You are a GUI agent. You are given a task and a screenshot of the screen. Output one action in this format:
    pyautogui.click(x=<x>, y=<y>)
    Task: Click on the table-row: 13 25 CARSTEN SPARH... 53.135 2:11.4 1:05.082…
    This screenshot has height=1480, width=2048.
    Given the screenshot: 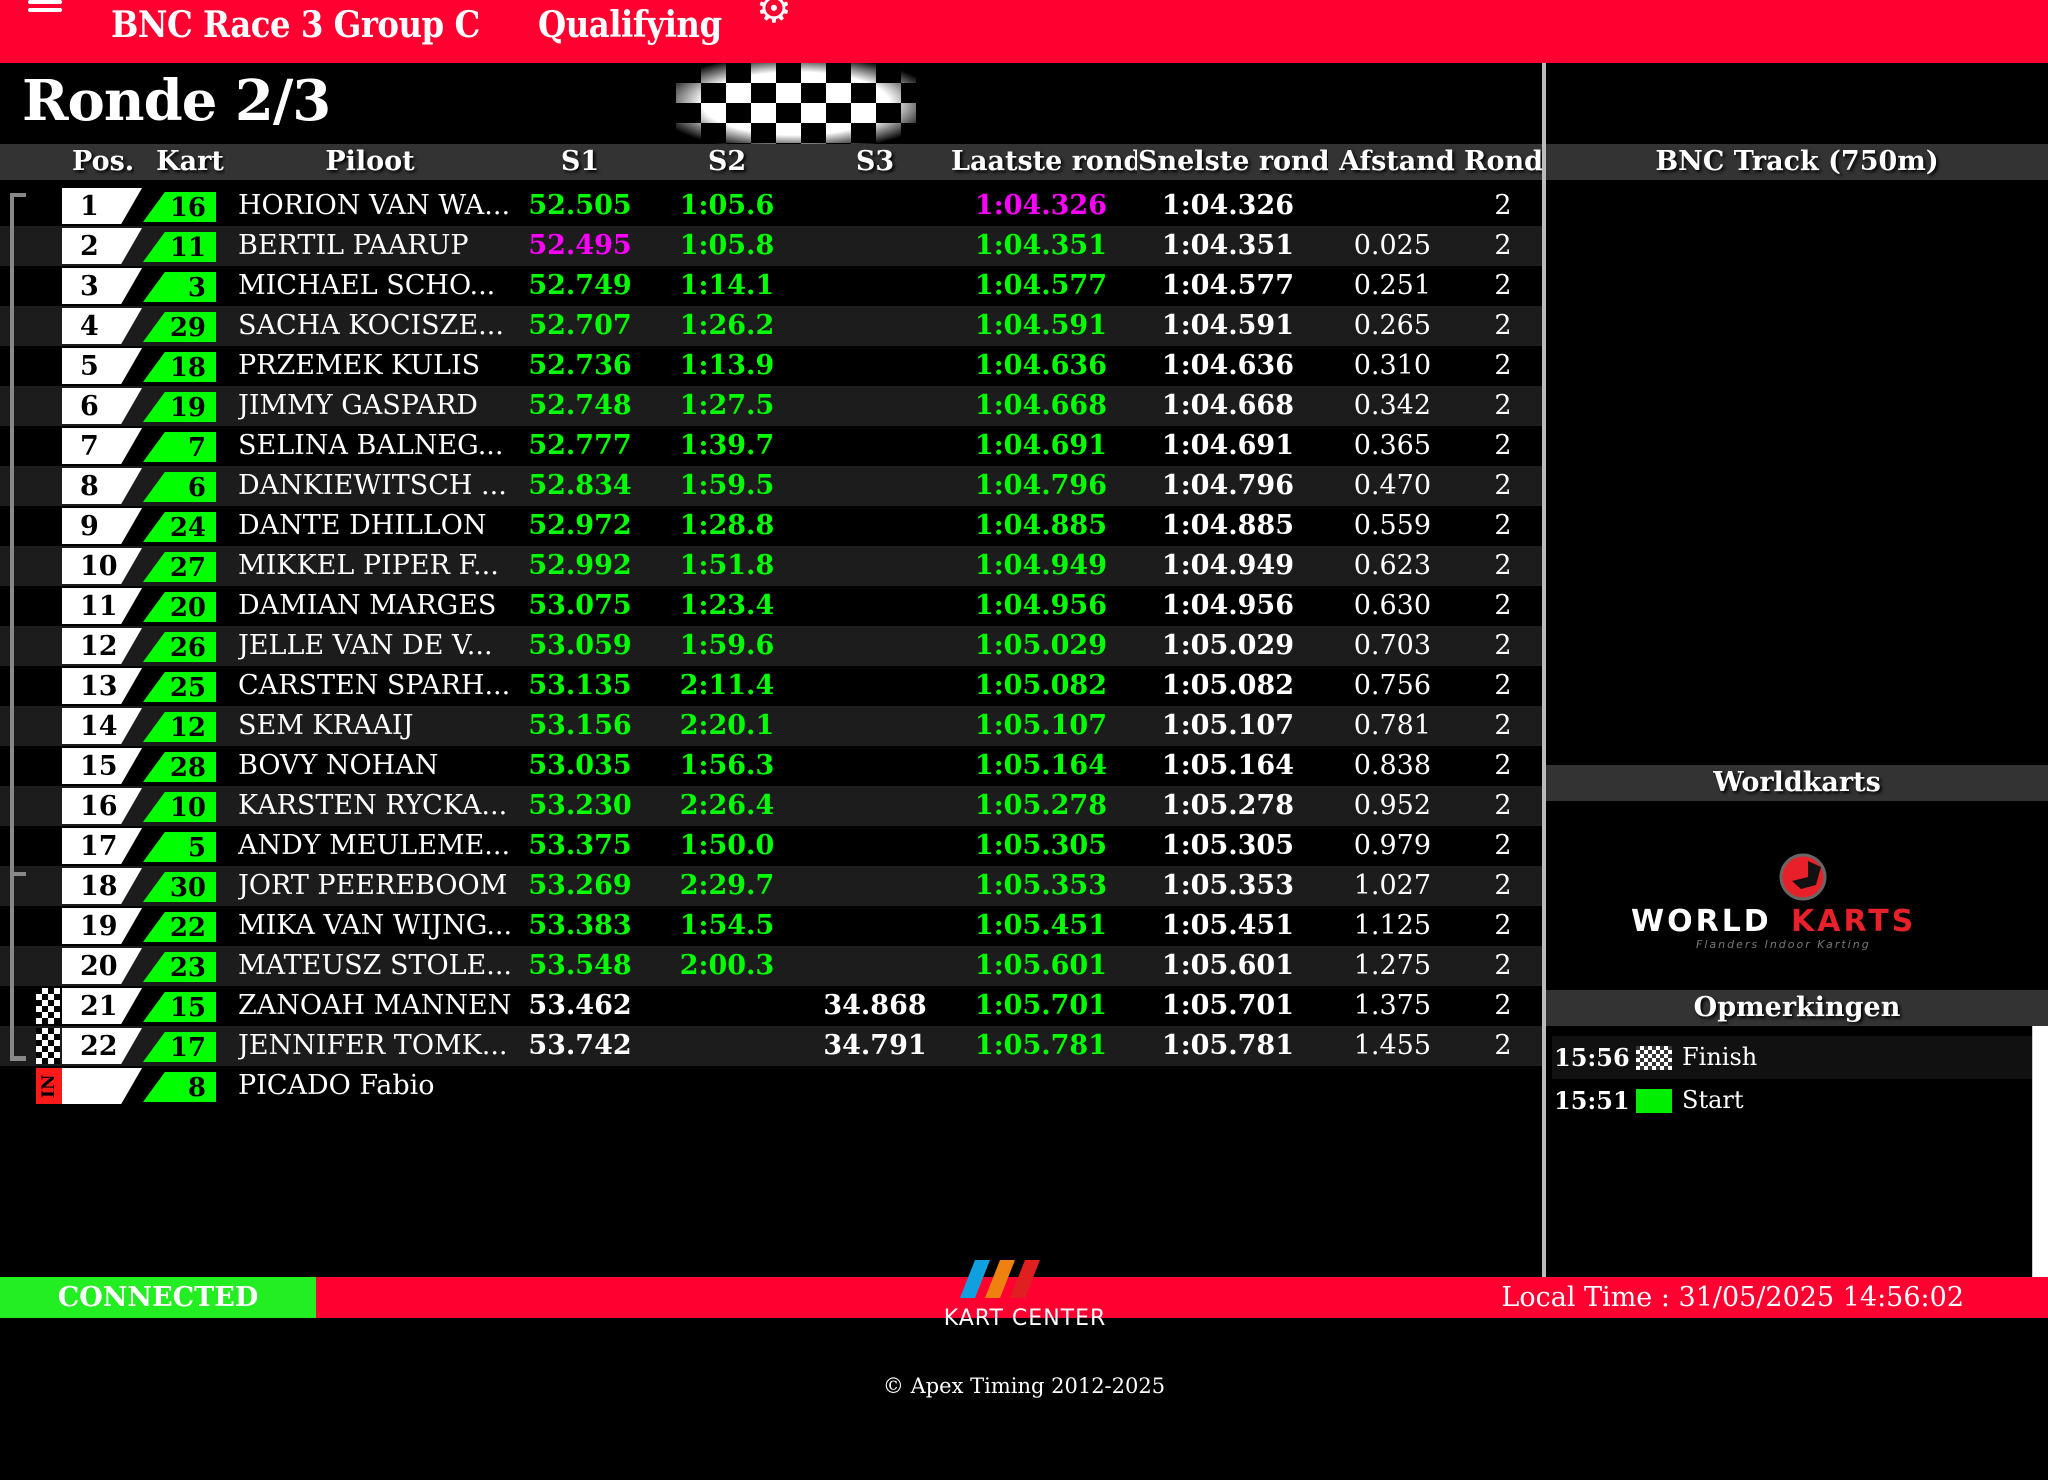 What is the action you would take?
    pyautogui.click(x=771, y=686)
    